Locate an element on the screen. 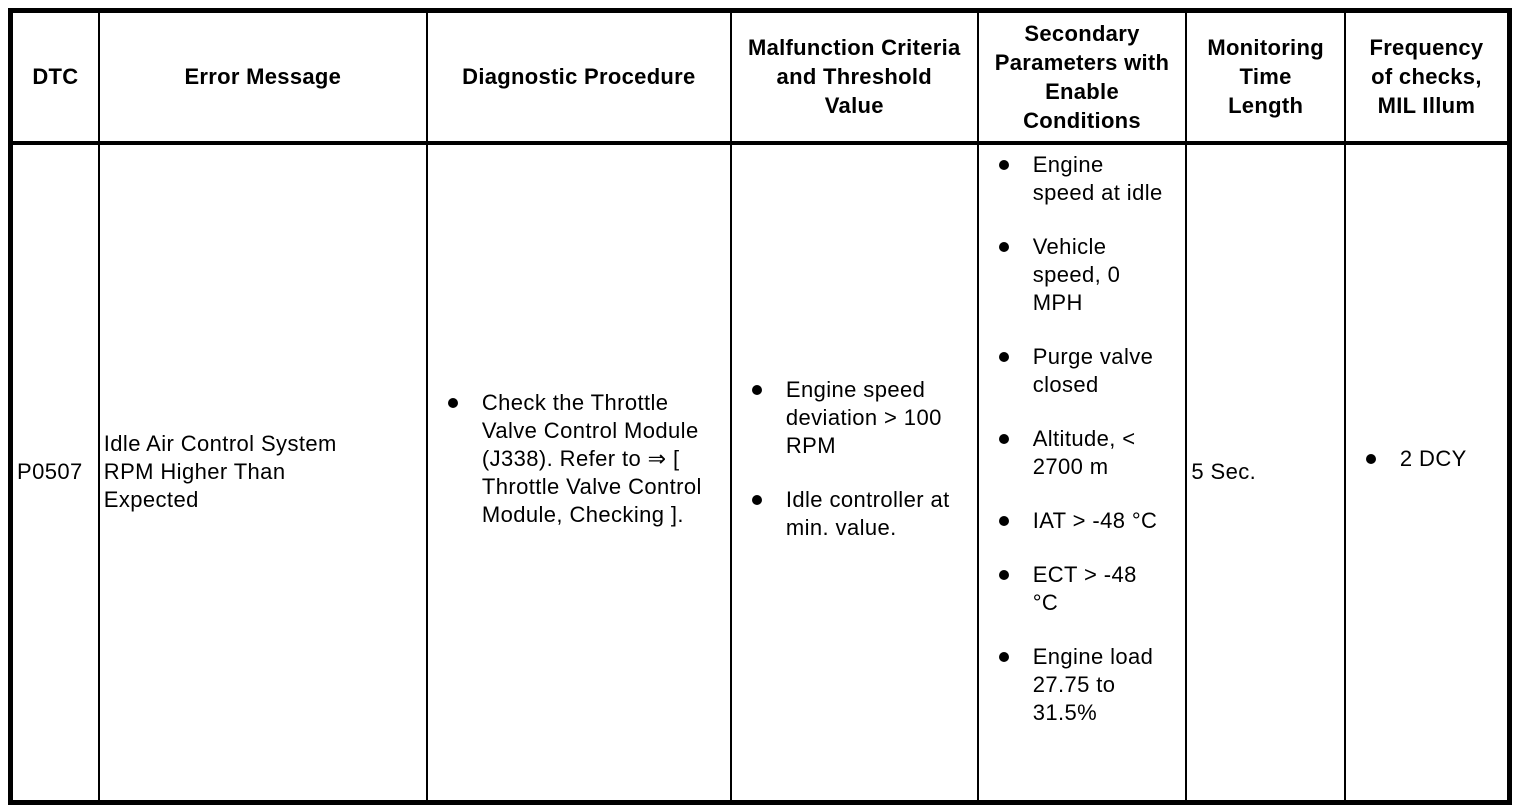  list-item-text: Vehicle speed, 0 MPH is located at coordinates (1076, 274).